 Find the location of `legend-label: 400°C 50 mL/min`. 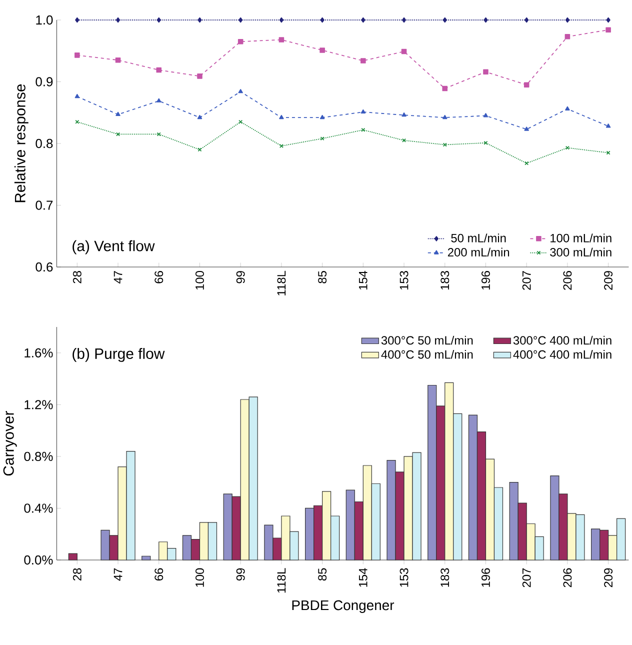

legend-label: 400°C 50 mL/min is located at coordinates (427, 354).